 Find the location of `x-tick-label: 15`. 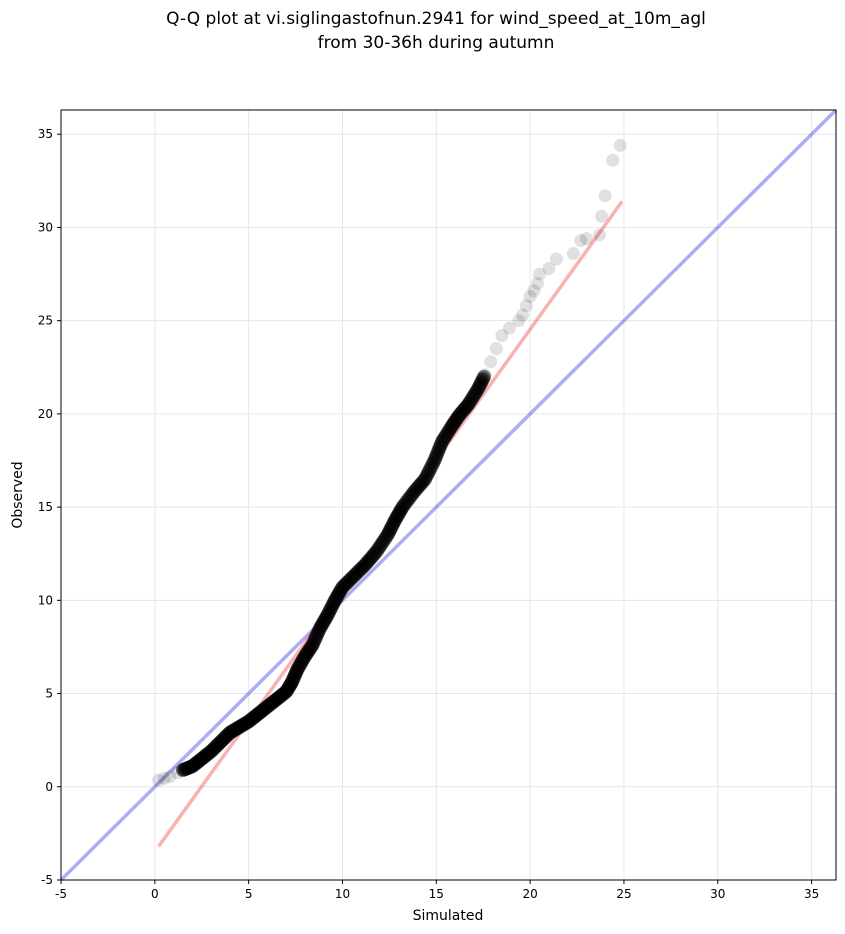

x-tick-label: 15 is located at coordinates (436, 894).